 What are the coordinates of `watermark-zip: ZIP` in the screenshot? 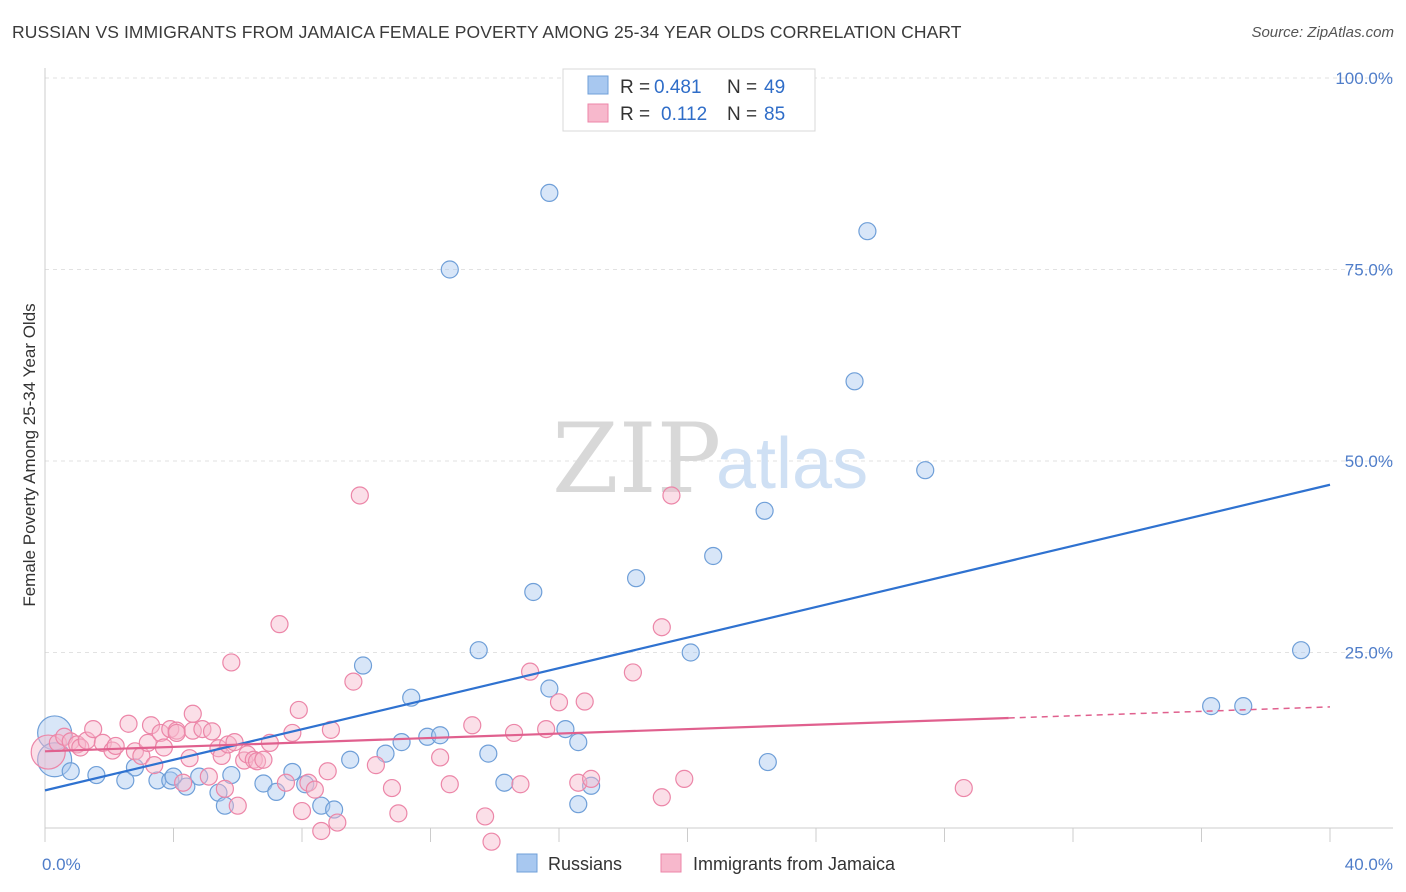 It's located at (636, 459).